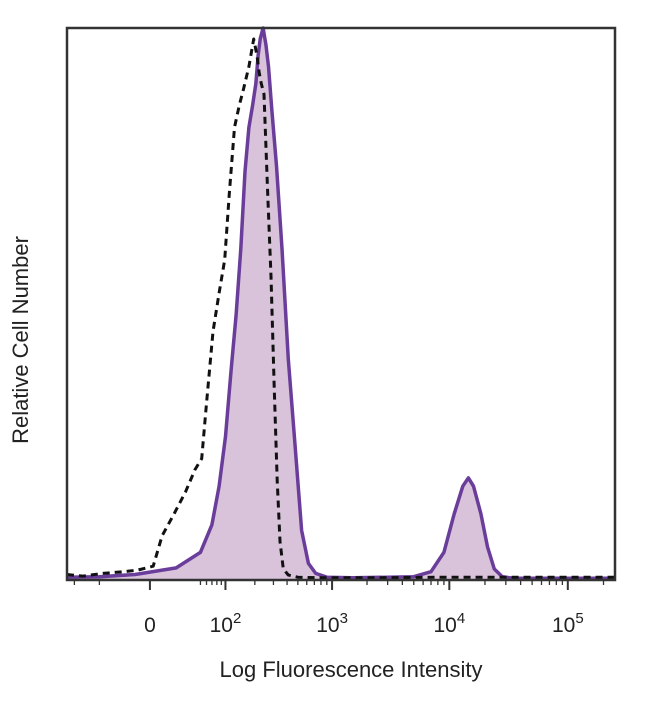 The height and width of the screenshot is (704, 650). I want to click on x-tick-label: 10³, so click(332, 623).